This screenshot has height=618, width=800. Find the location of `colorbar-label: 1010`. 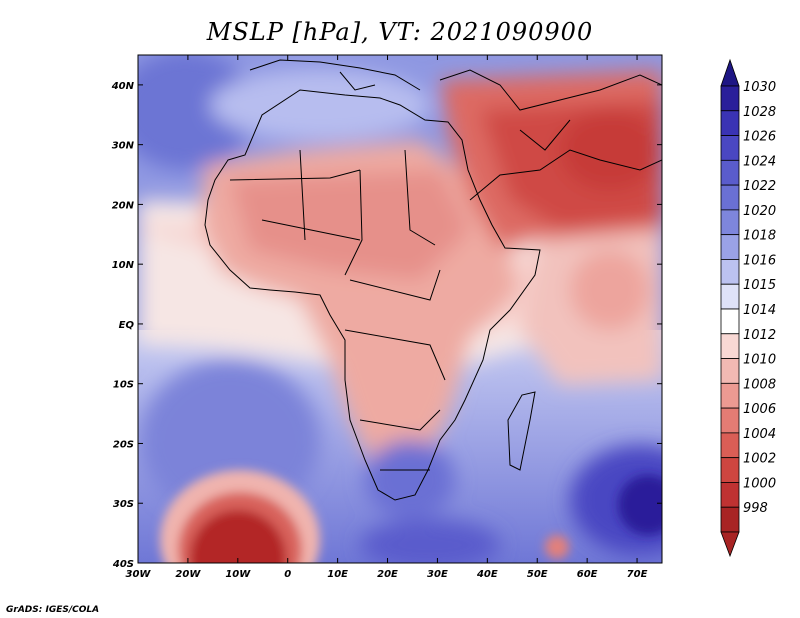

colorbar-label: 1010 is located at coordinates (759, 360).